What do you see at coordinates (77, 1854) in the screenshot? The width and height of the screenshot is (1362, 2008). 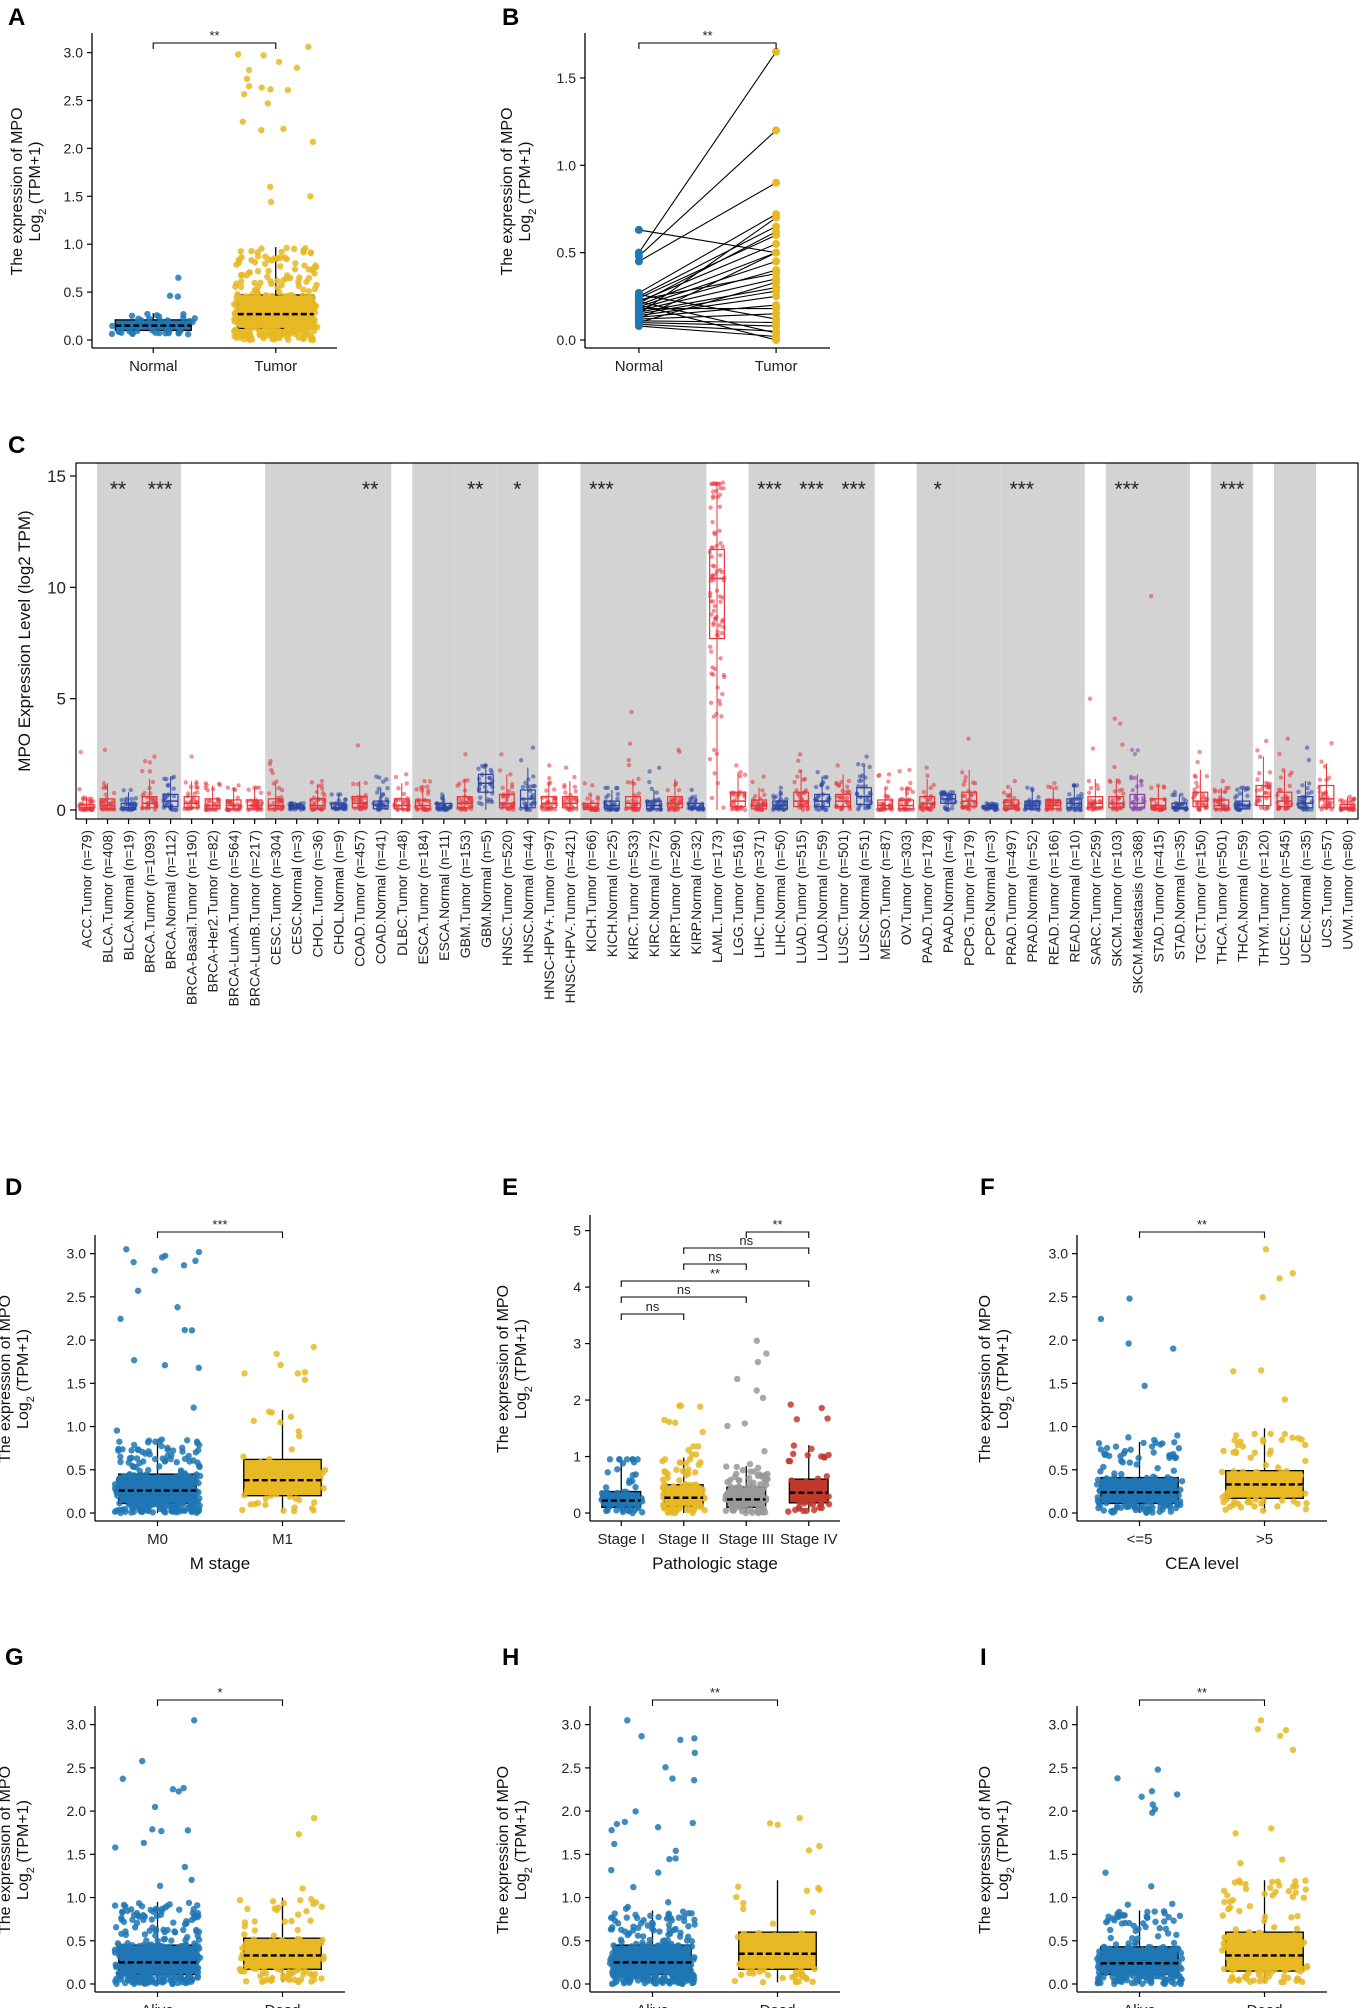 I see `y-tick-label: 1.5` at bounding box center [77, 1854].